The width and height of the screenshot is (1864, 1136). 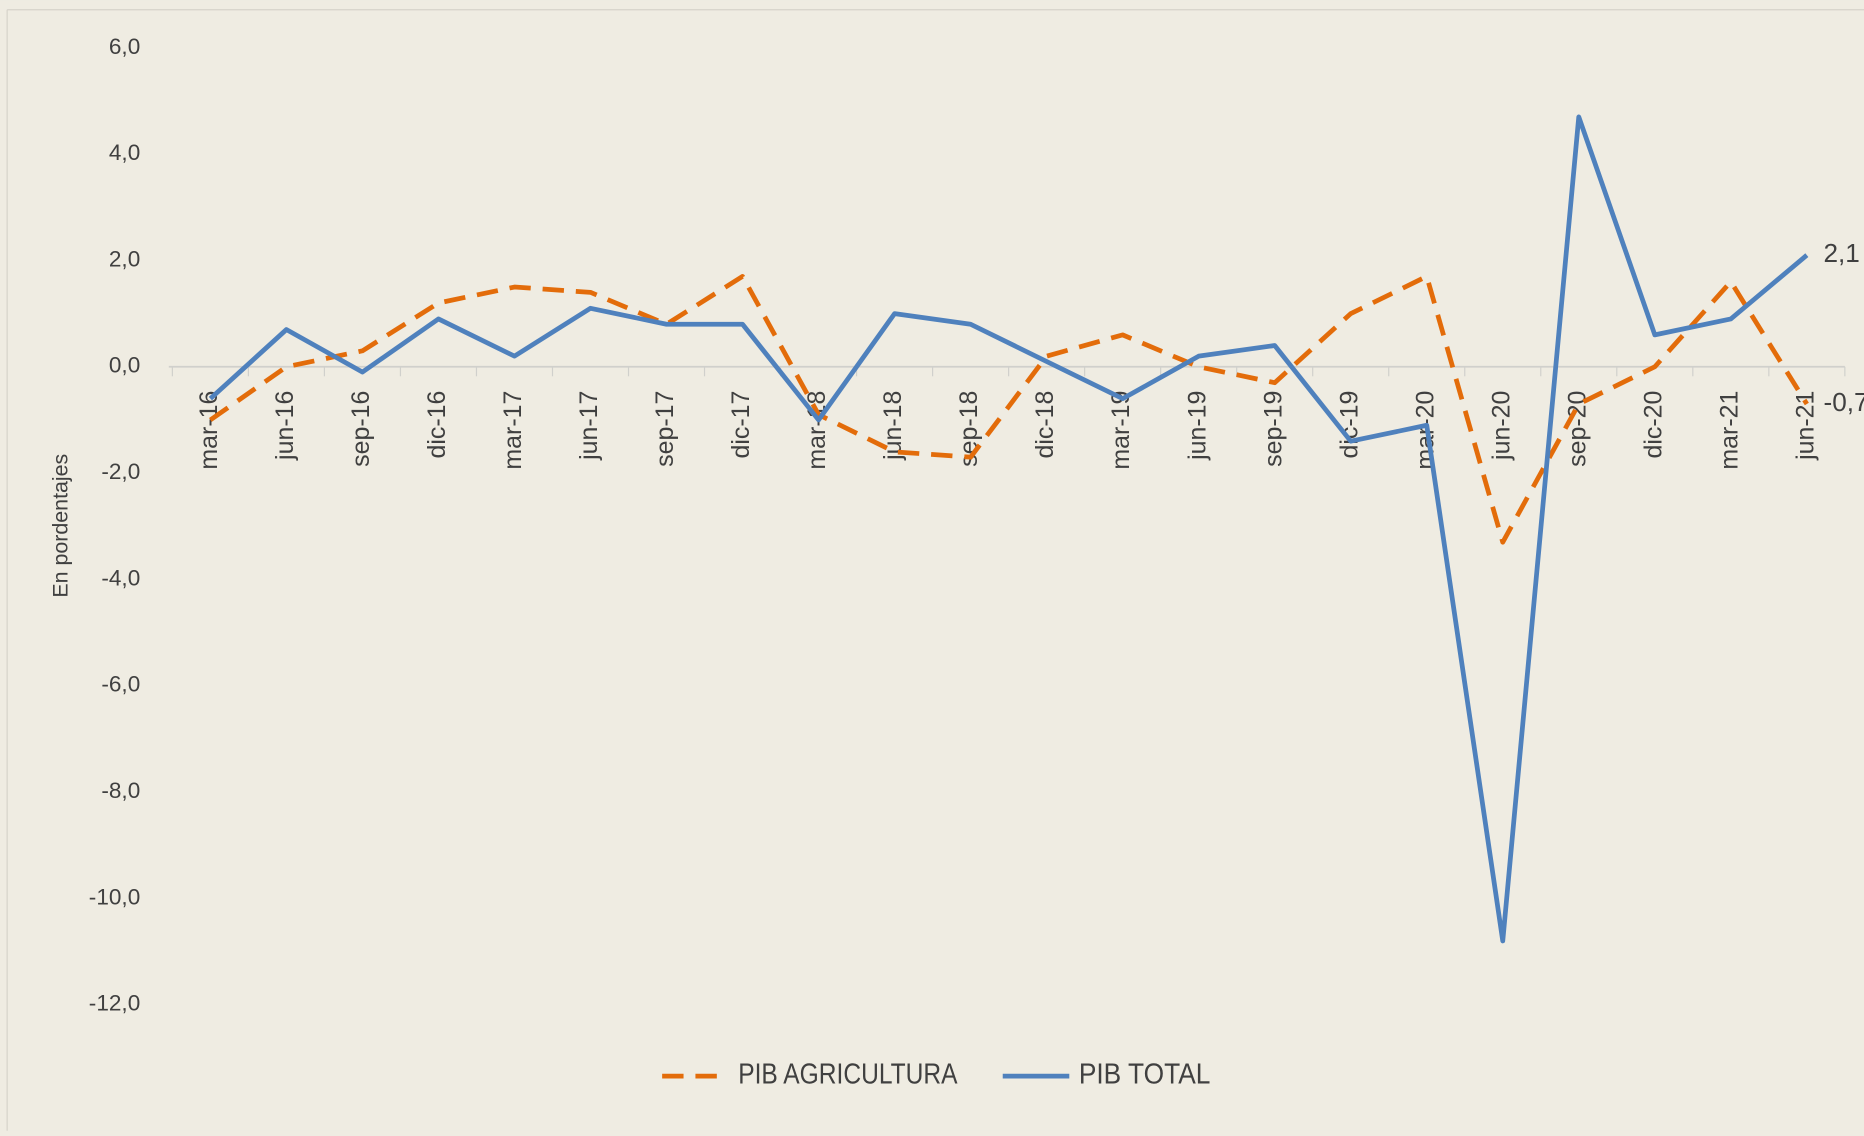 I want to click on x-tick-label: sep-18, so click(x=969, y=429).